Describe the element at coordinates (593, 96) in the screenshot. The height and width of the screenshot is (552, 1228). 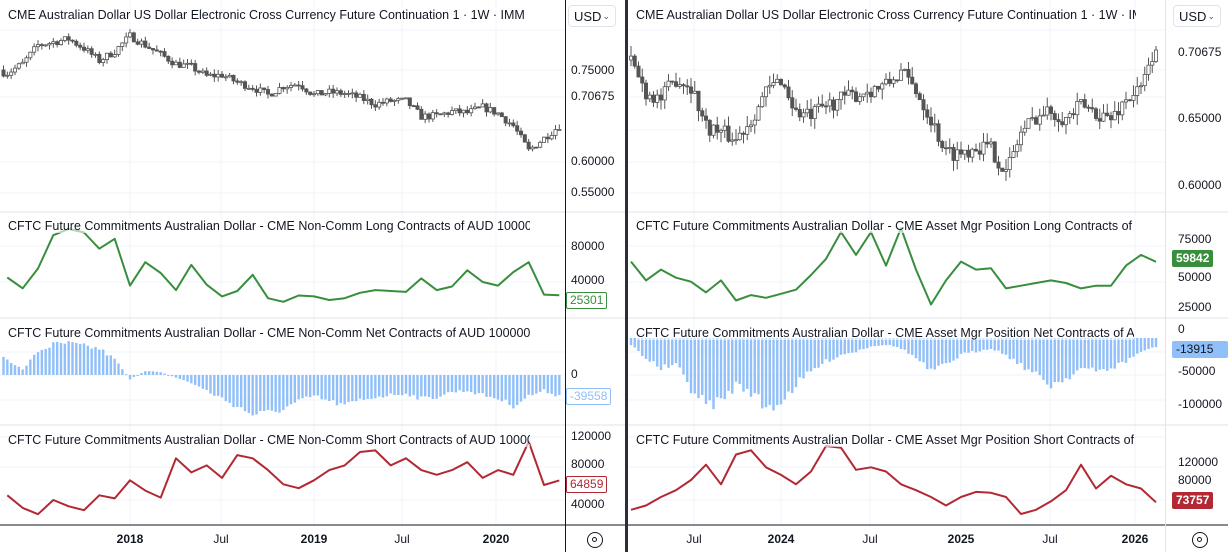
I see `price-tick: 0.70675` at that location.